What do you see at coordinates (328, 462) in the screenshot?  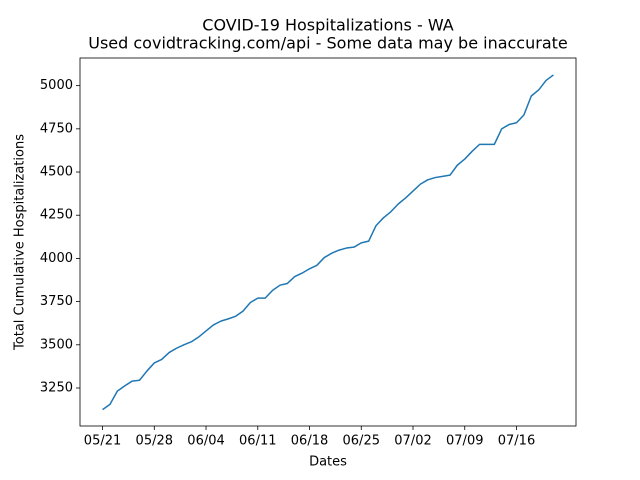 I see `x-axis-label: Dates` at bounding box center [328, 462].